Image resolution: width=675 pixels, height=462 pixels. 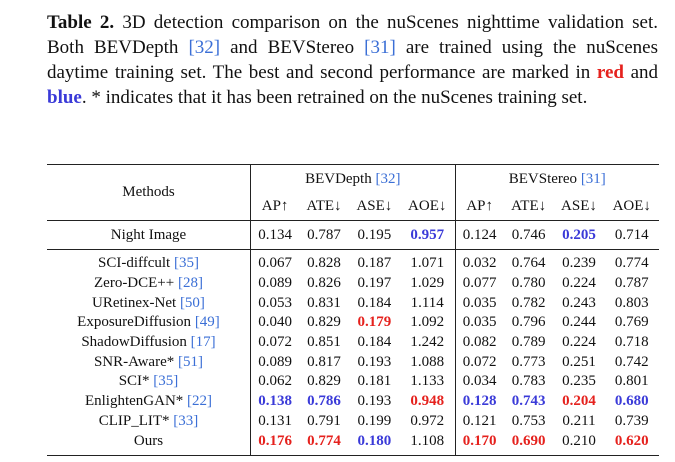 What do you see at coordinates (579, 422) in the screenshot?
I see `value-cell: 0.211` at bounding box center [579, 422].